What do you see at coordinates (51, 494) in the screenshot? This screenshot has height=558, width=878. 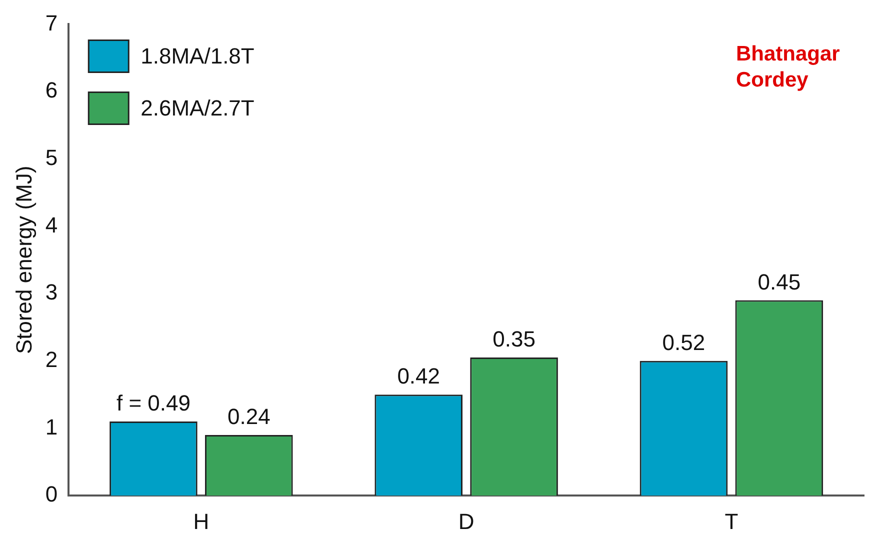 I see `y-tick-label: 0` at bounding box center [51, 494].